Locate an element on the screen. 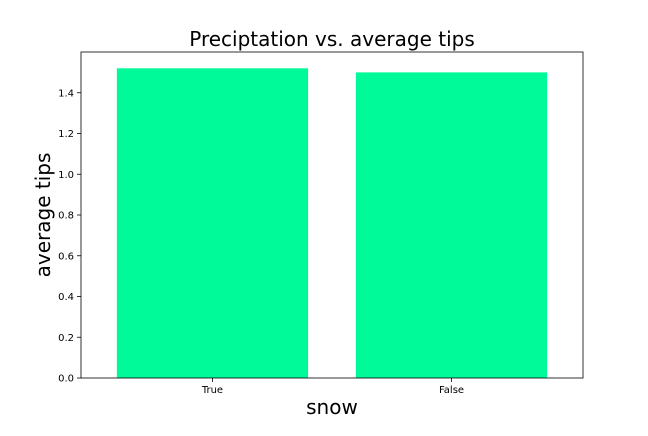  chart-title: Preciptation vs. average tips is located at coordinates (332, 39).